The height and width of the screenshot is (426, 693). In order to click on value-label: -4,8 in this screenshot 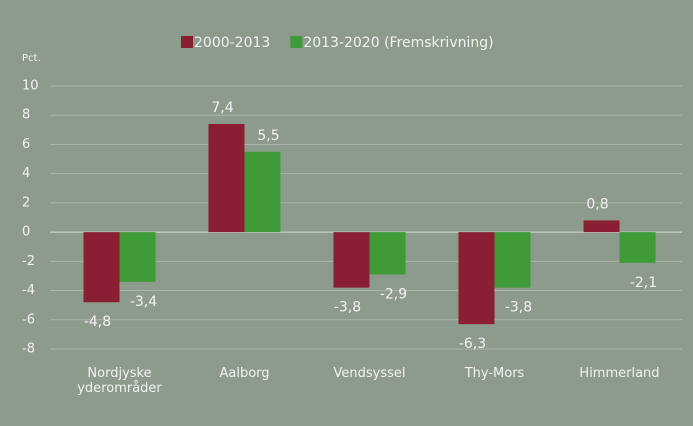, I will do `click(97, 322)`.